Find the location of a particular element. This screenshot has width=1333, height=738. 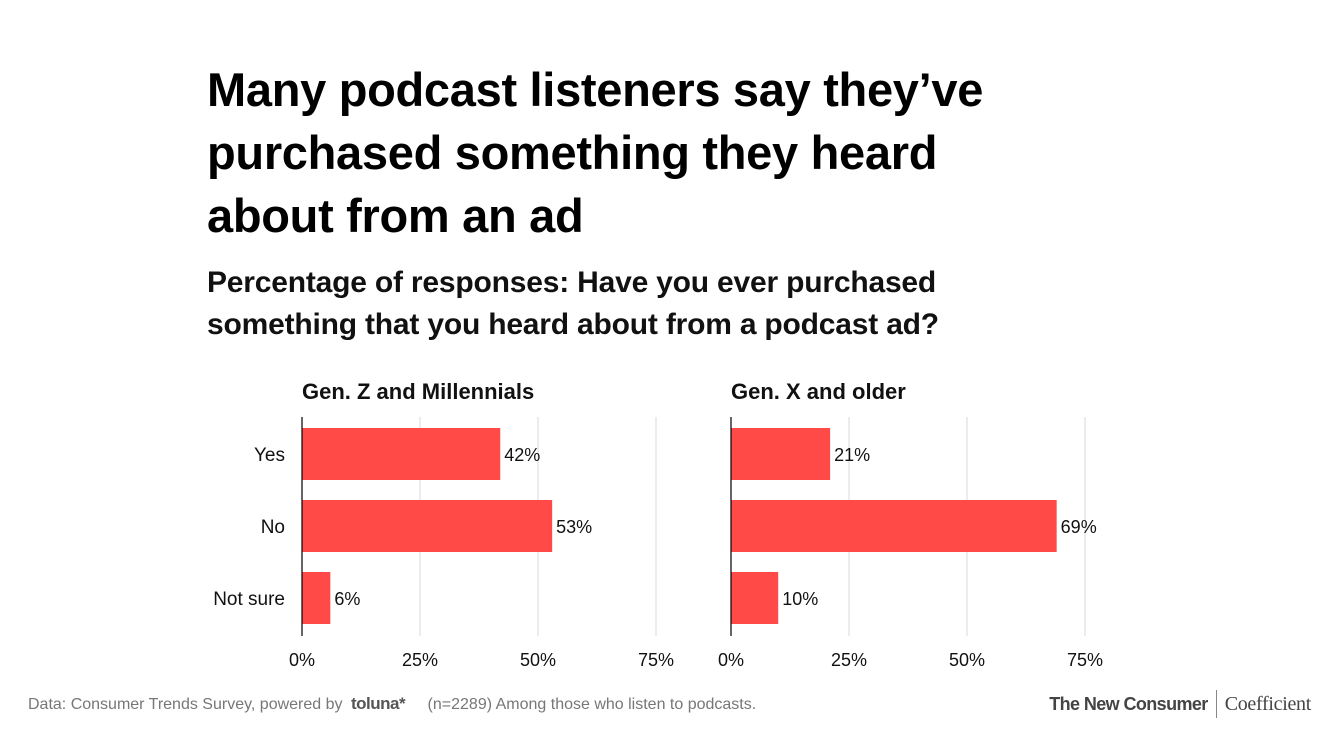

data-label: 69% is located at coordinates (1079, 527).